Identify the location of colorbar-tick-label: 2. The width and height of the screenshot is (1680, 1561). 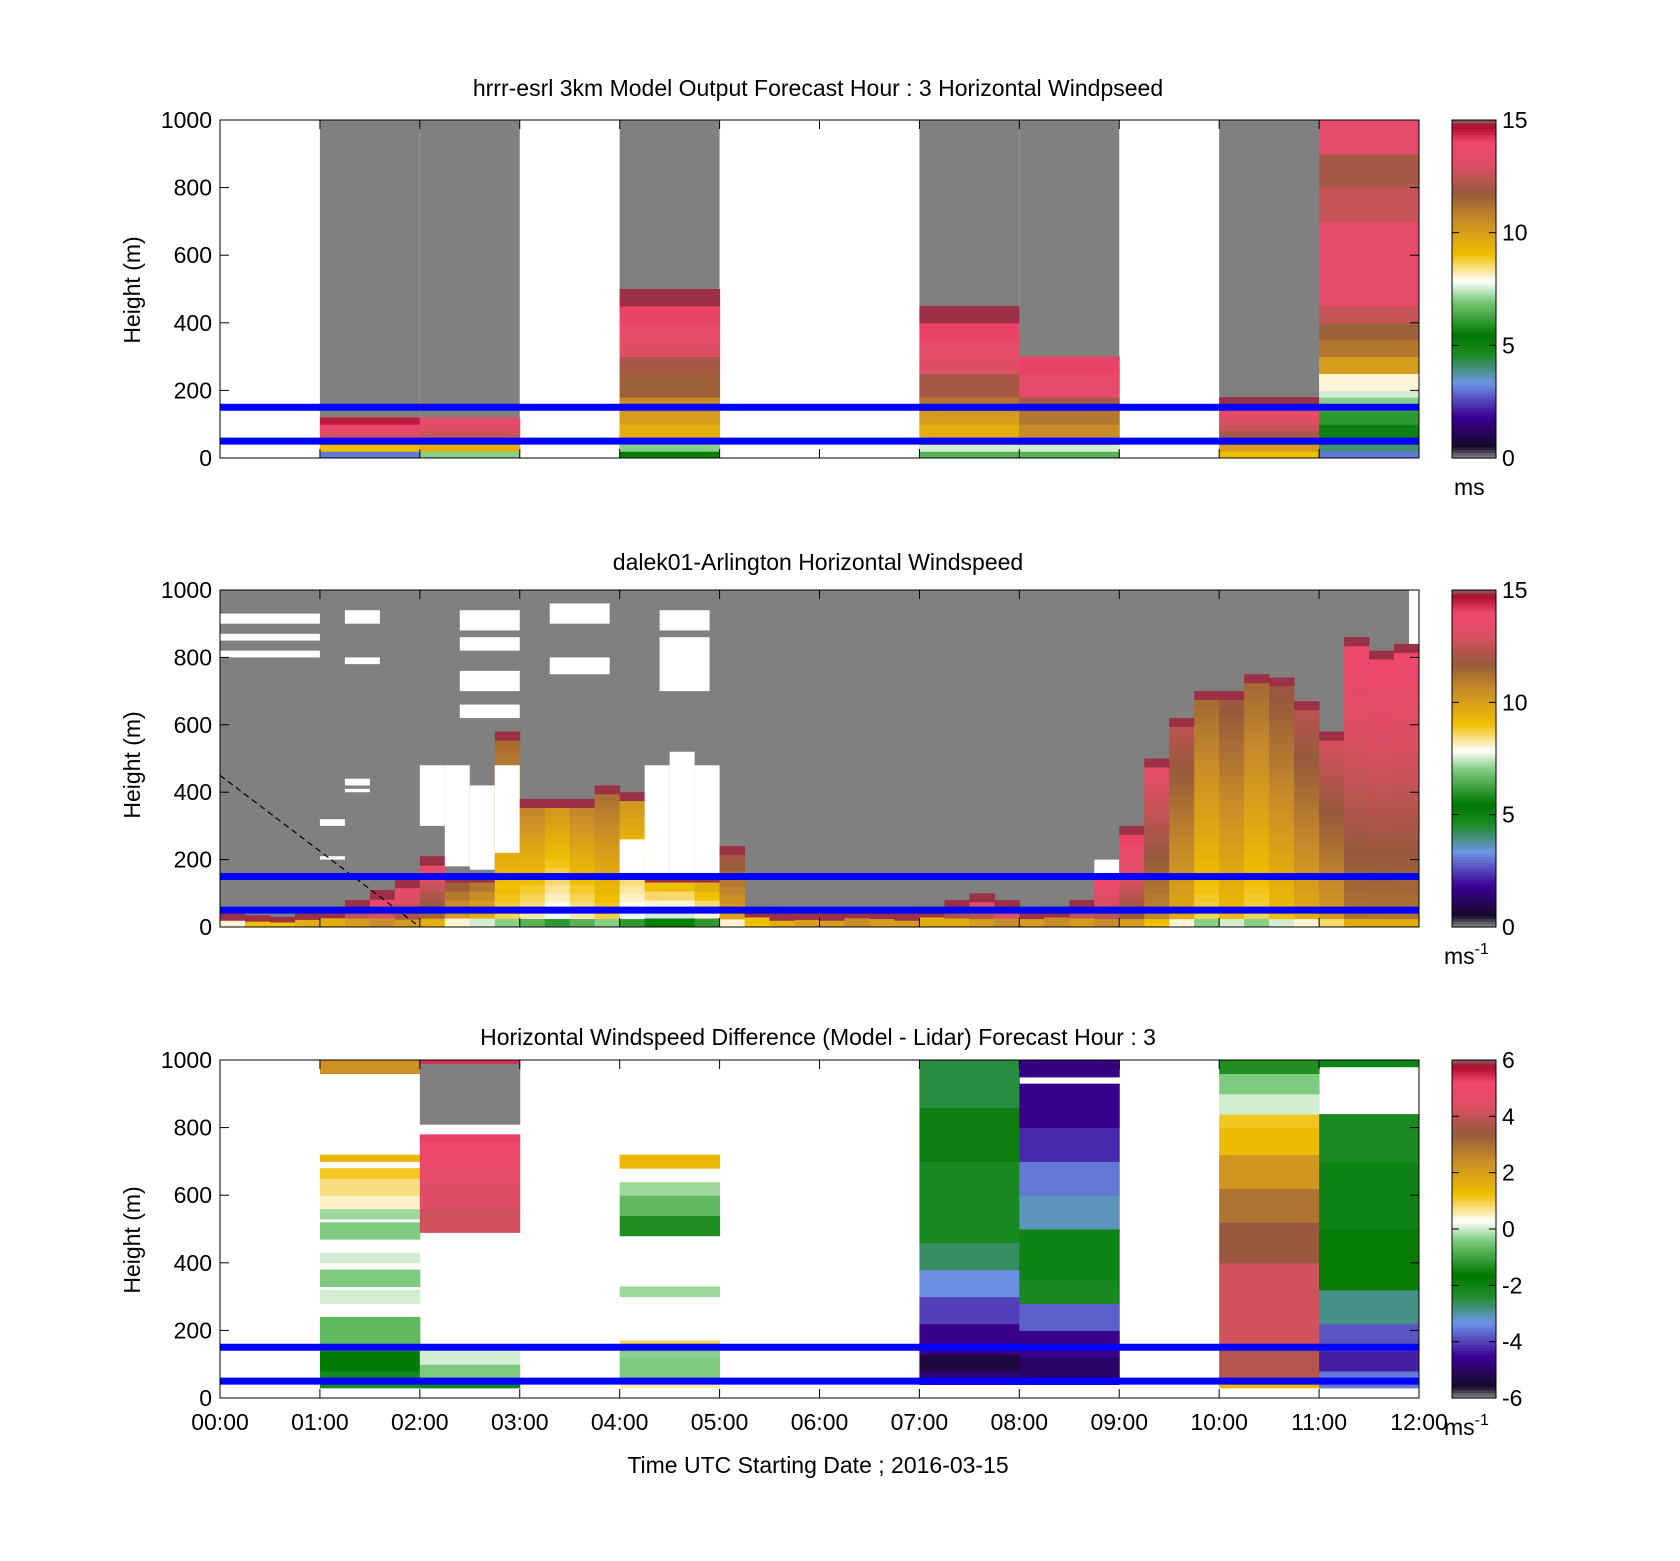
(1508, 1173).